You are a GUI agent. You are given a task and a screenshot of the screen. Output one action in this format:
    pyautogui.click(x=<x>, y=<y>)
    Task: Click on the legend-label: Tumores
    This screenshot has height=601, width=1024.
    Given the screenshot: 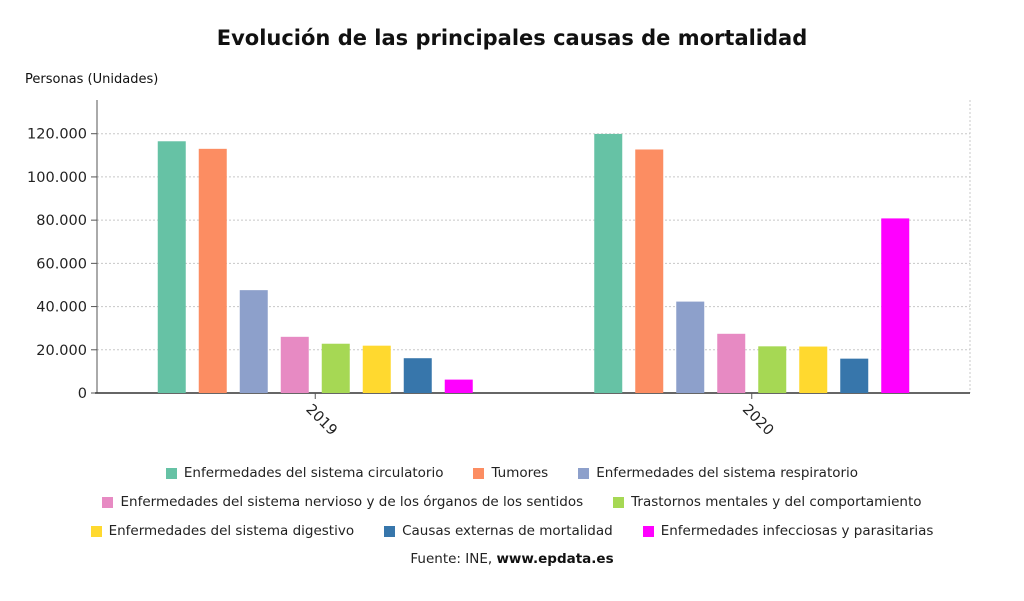 What is the action you would take?
    pyautogui.click(x=520, y=473)
    